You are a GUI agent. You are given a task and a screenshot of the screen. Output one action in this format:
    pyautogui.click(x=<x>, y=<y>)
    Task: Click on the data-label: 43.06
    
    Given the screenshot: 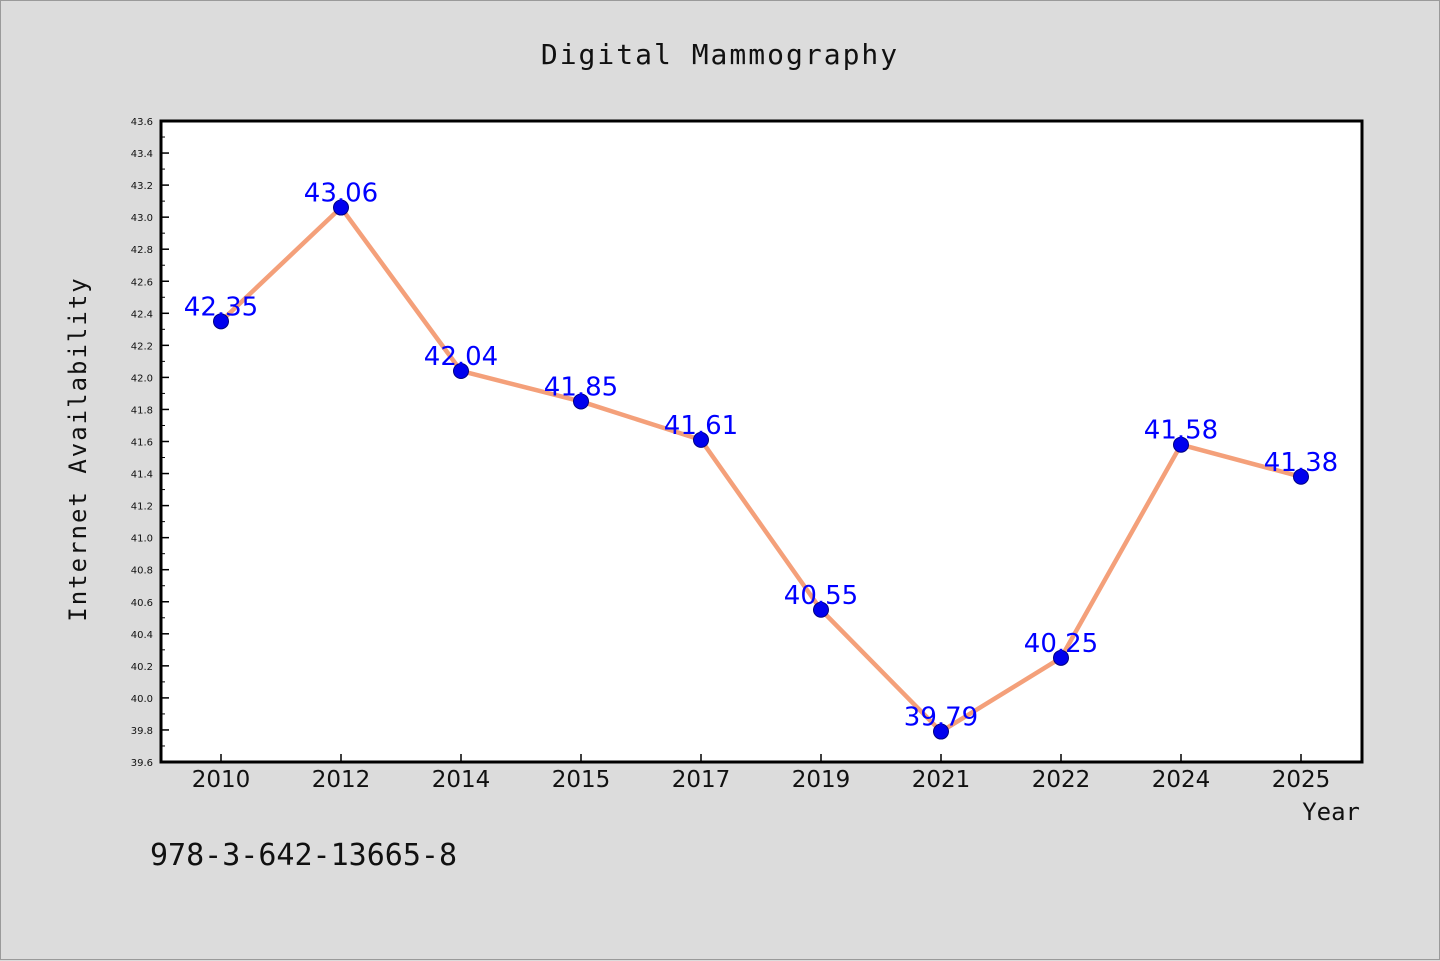 What is the action you would take?
    pyautogui.click(x=341, y=194)
    